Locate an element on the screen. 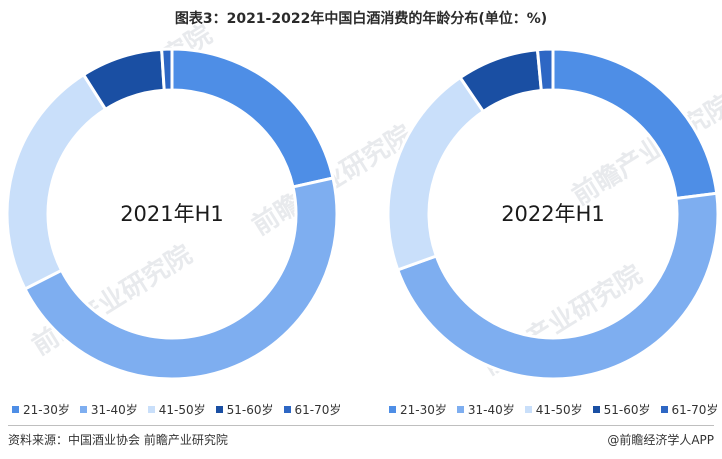 The image size is (722, 459). donut-2-slice-21-30岁 is located at coordinates (635, 124).